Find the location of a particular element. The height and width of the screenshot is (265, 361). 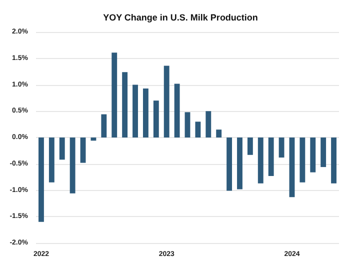

chart-title: YOY Change in U.S. Milk Production is located at coordinates (180, 17).